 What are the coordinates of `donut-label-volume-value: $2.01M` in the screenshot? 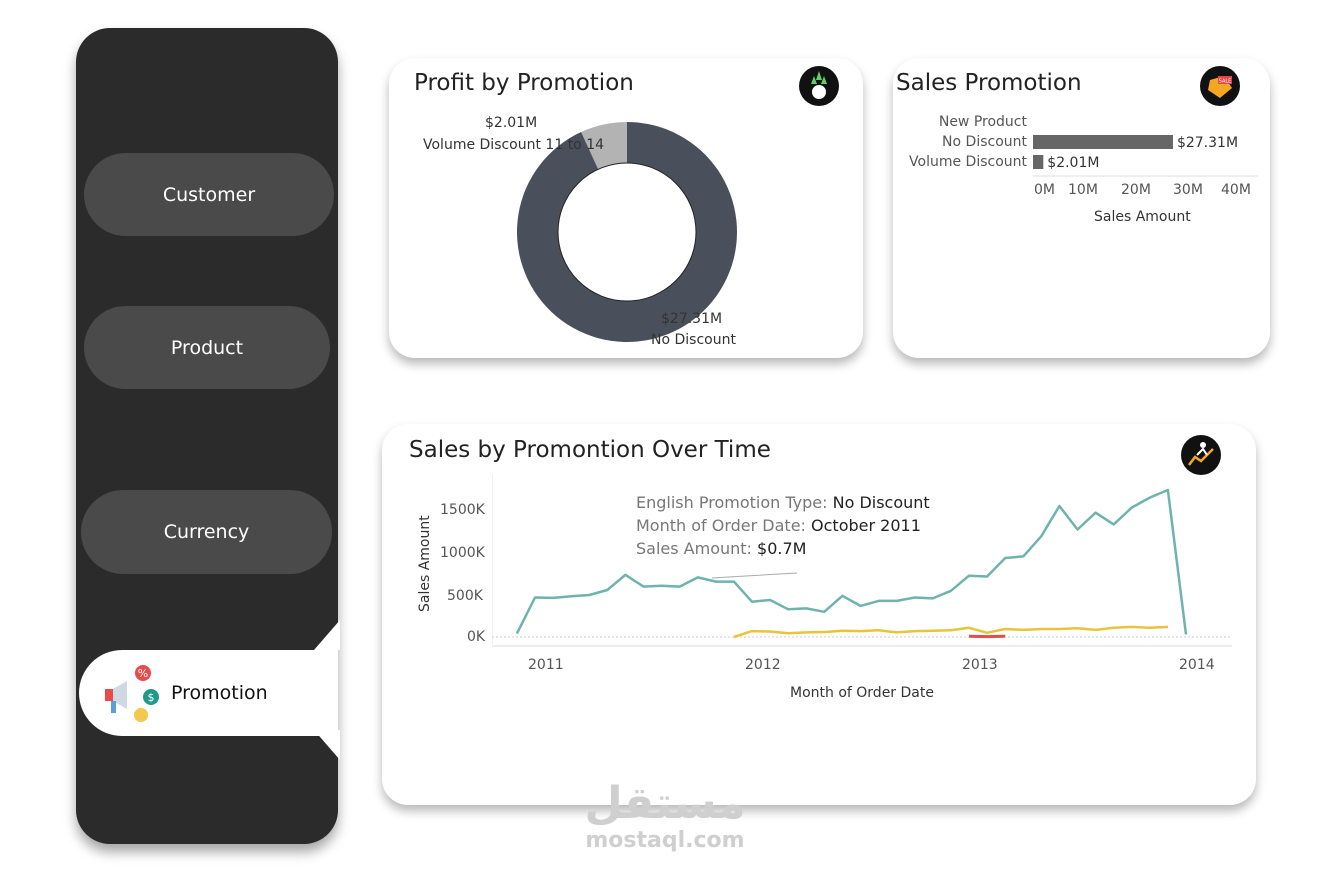 It's located at (511, 123).